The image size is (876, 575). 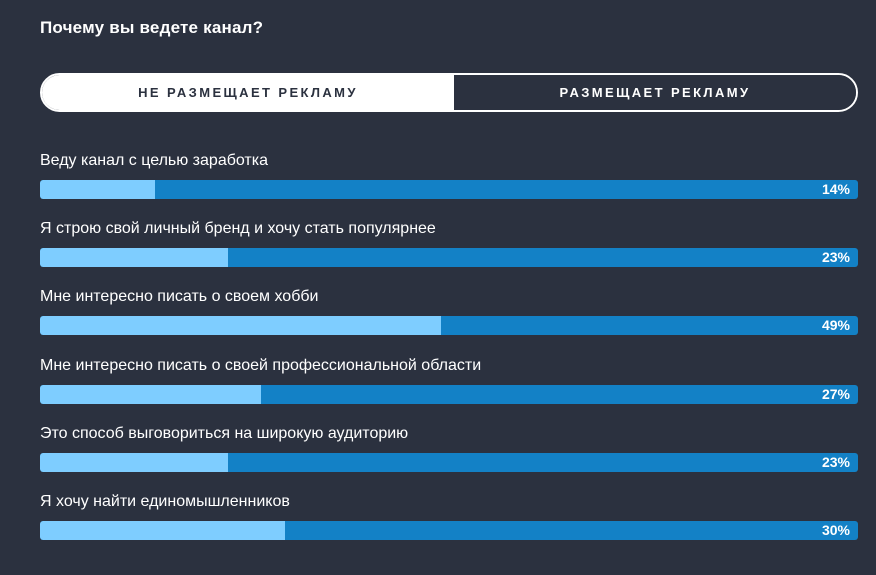 What do you see at coordinates (449, 189) in the screenshot?
I see `bar-track: 14%` at bounding box center [449, 189].